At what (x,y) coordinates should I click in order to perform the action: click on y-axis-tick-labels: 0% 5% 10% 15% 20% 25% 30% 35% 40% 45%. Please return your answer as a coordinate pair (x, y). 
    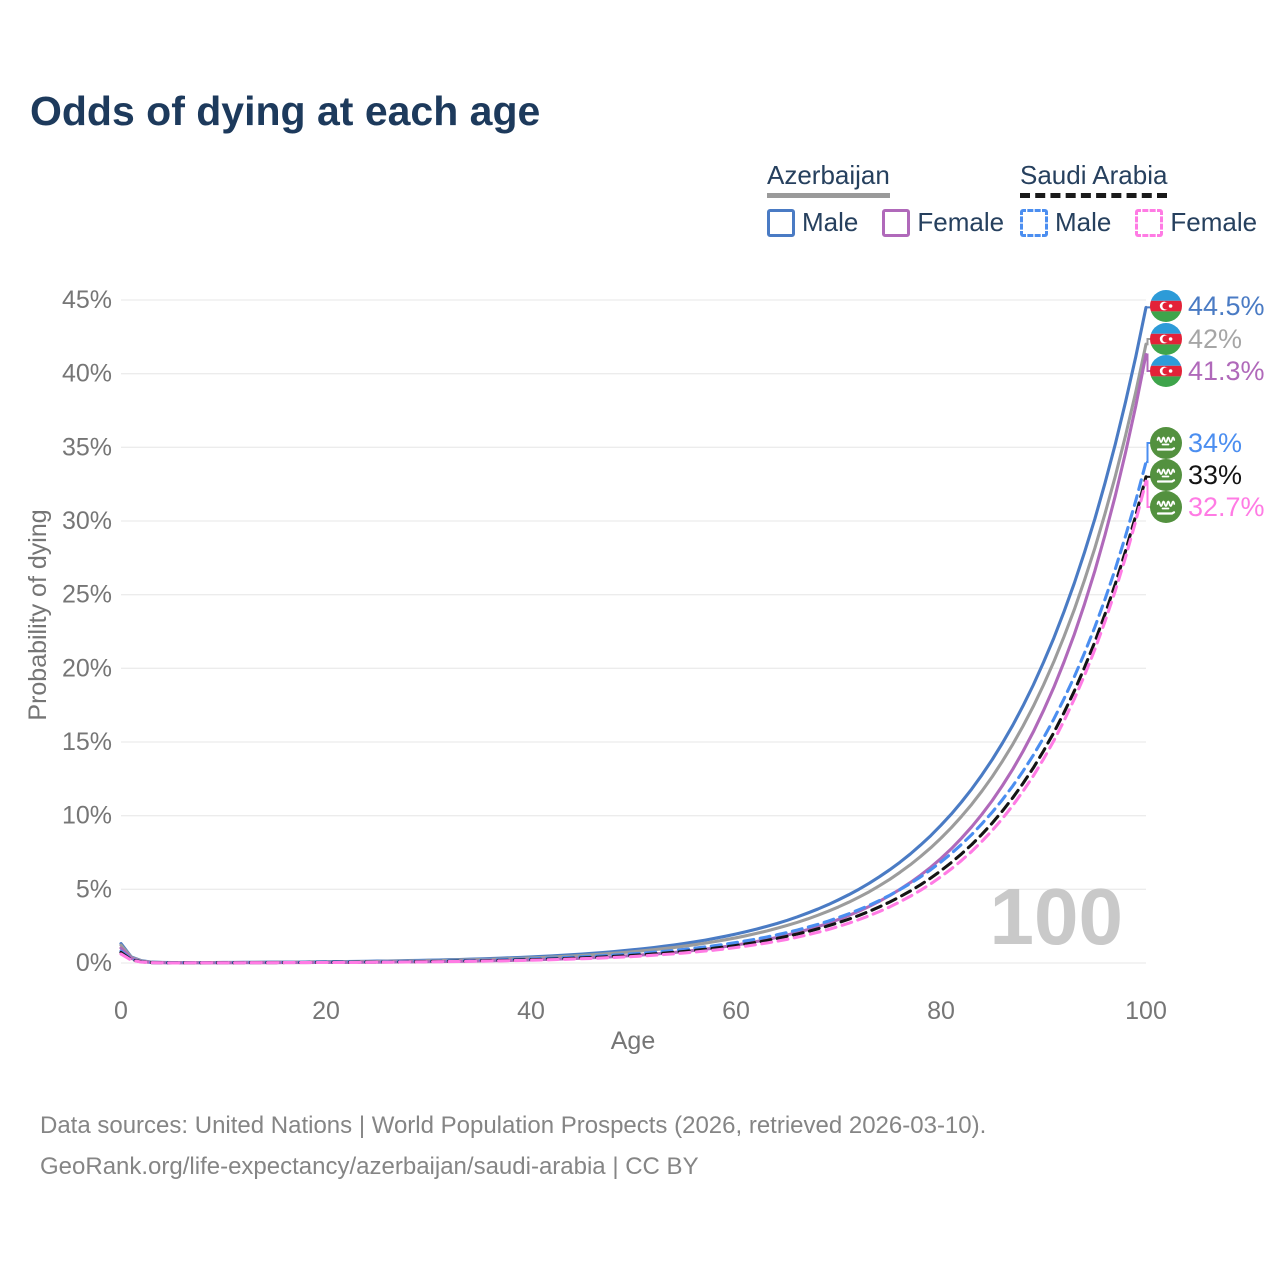
    Looking at the image, I should click on (87, 631).